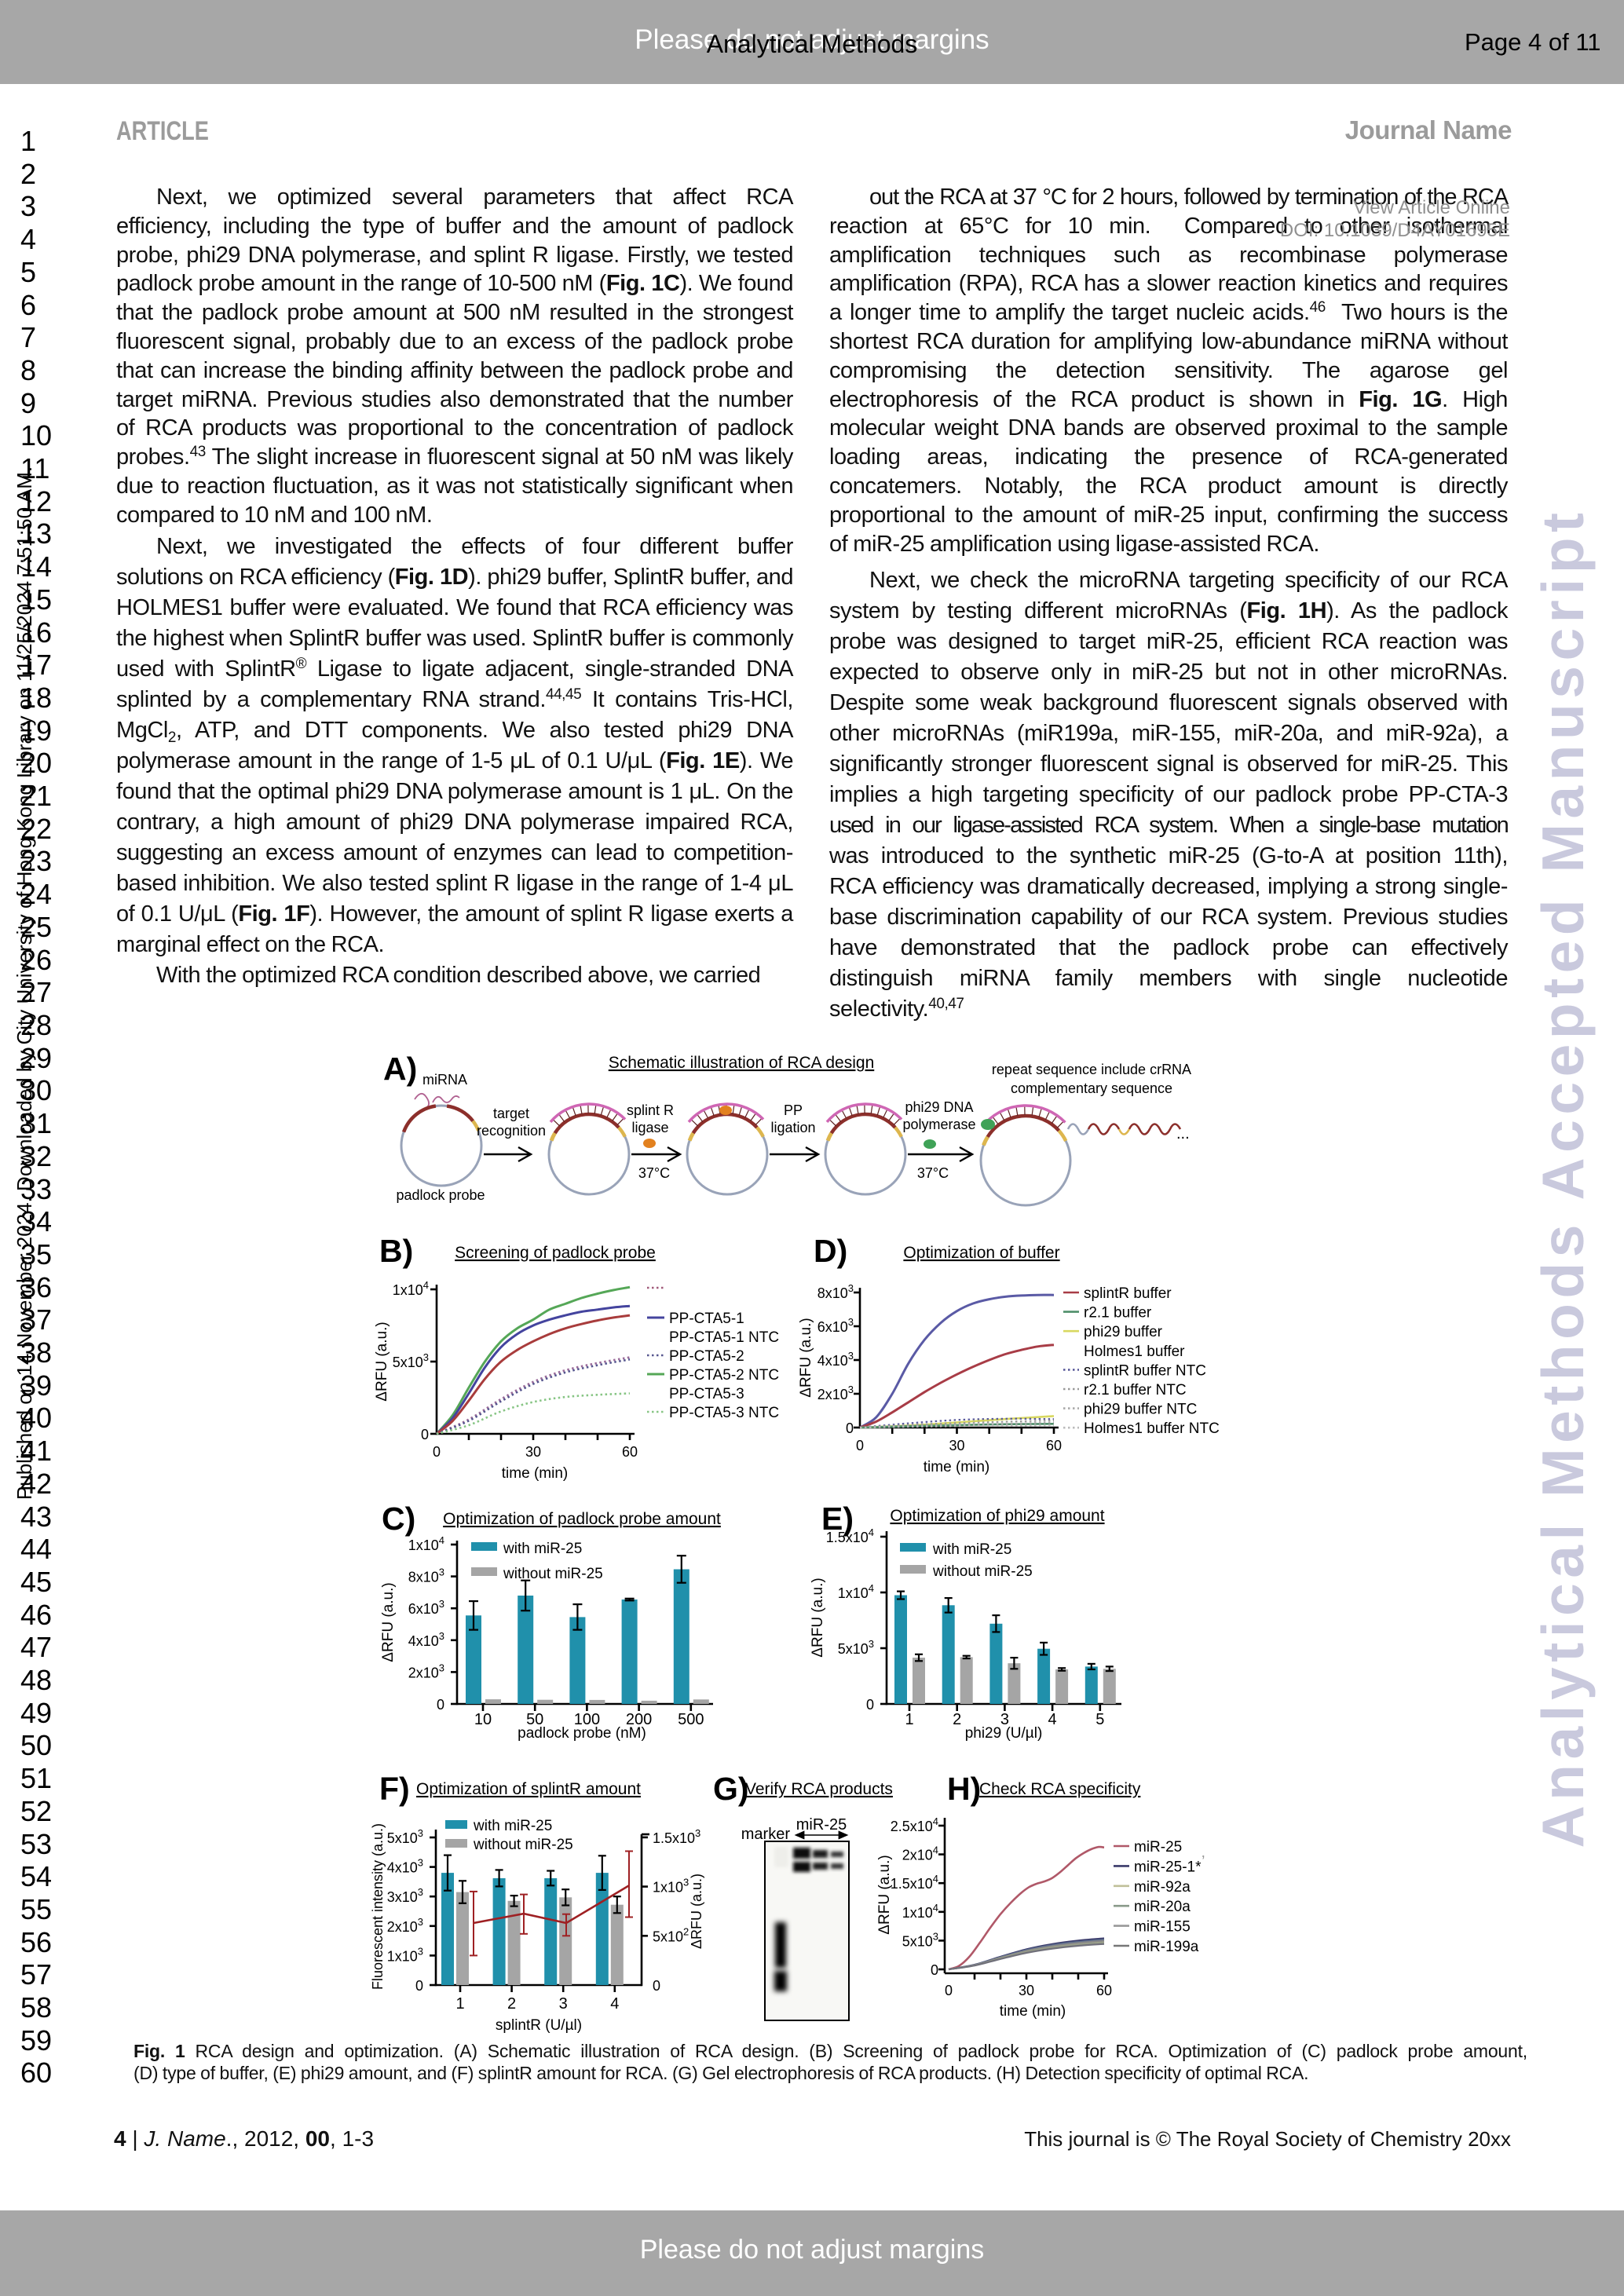 The image size is (1624, 2296). Describe the element at coordinates (724, 1337) in the screenshot. I see `svg-text: PP-CTA5-1 NTC` at that location.